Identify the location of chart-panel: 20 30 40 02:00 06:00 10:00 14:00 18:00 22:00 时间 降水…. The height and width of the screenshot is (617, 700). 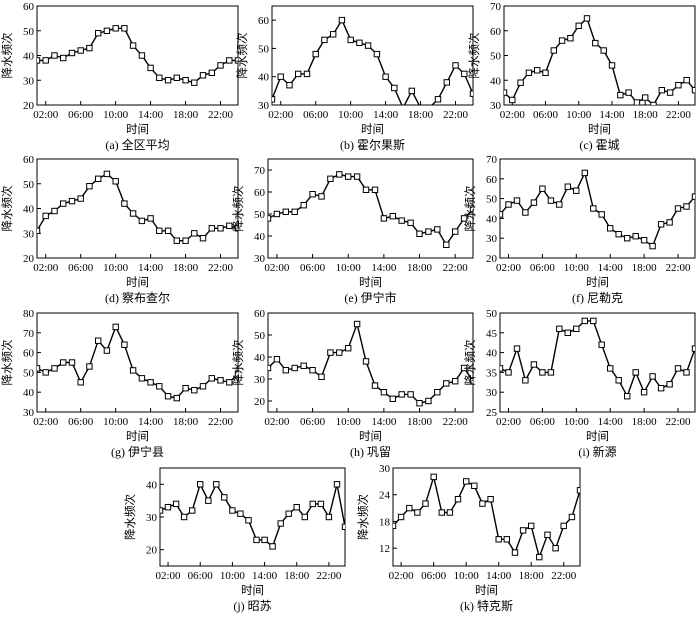
(234, 540).